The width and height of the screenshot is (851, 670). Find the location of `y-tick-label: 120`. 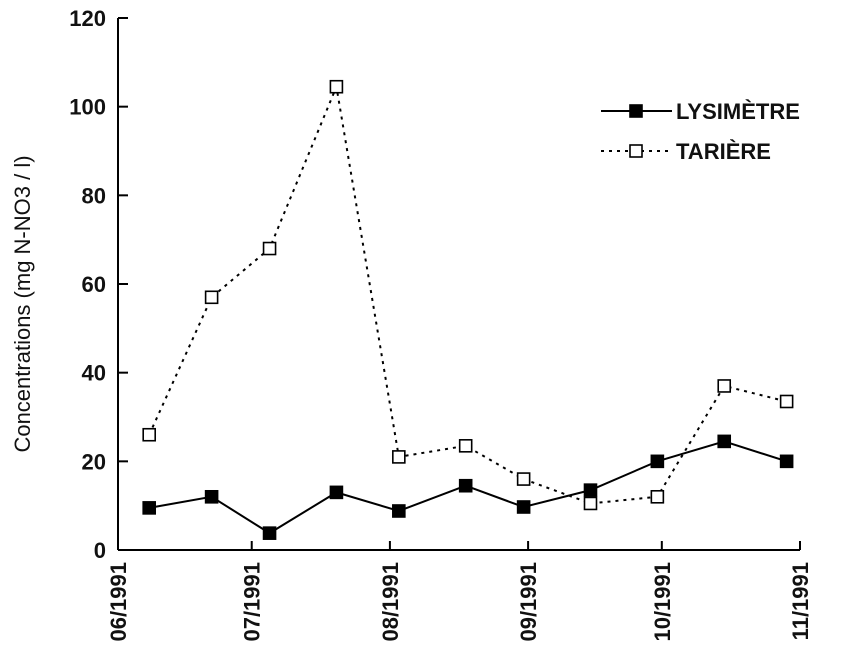

y-tick-label: 120 is located at coordinates (87, 18).